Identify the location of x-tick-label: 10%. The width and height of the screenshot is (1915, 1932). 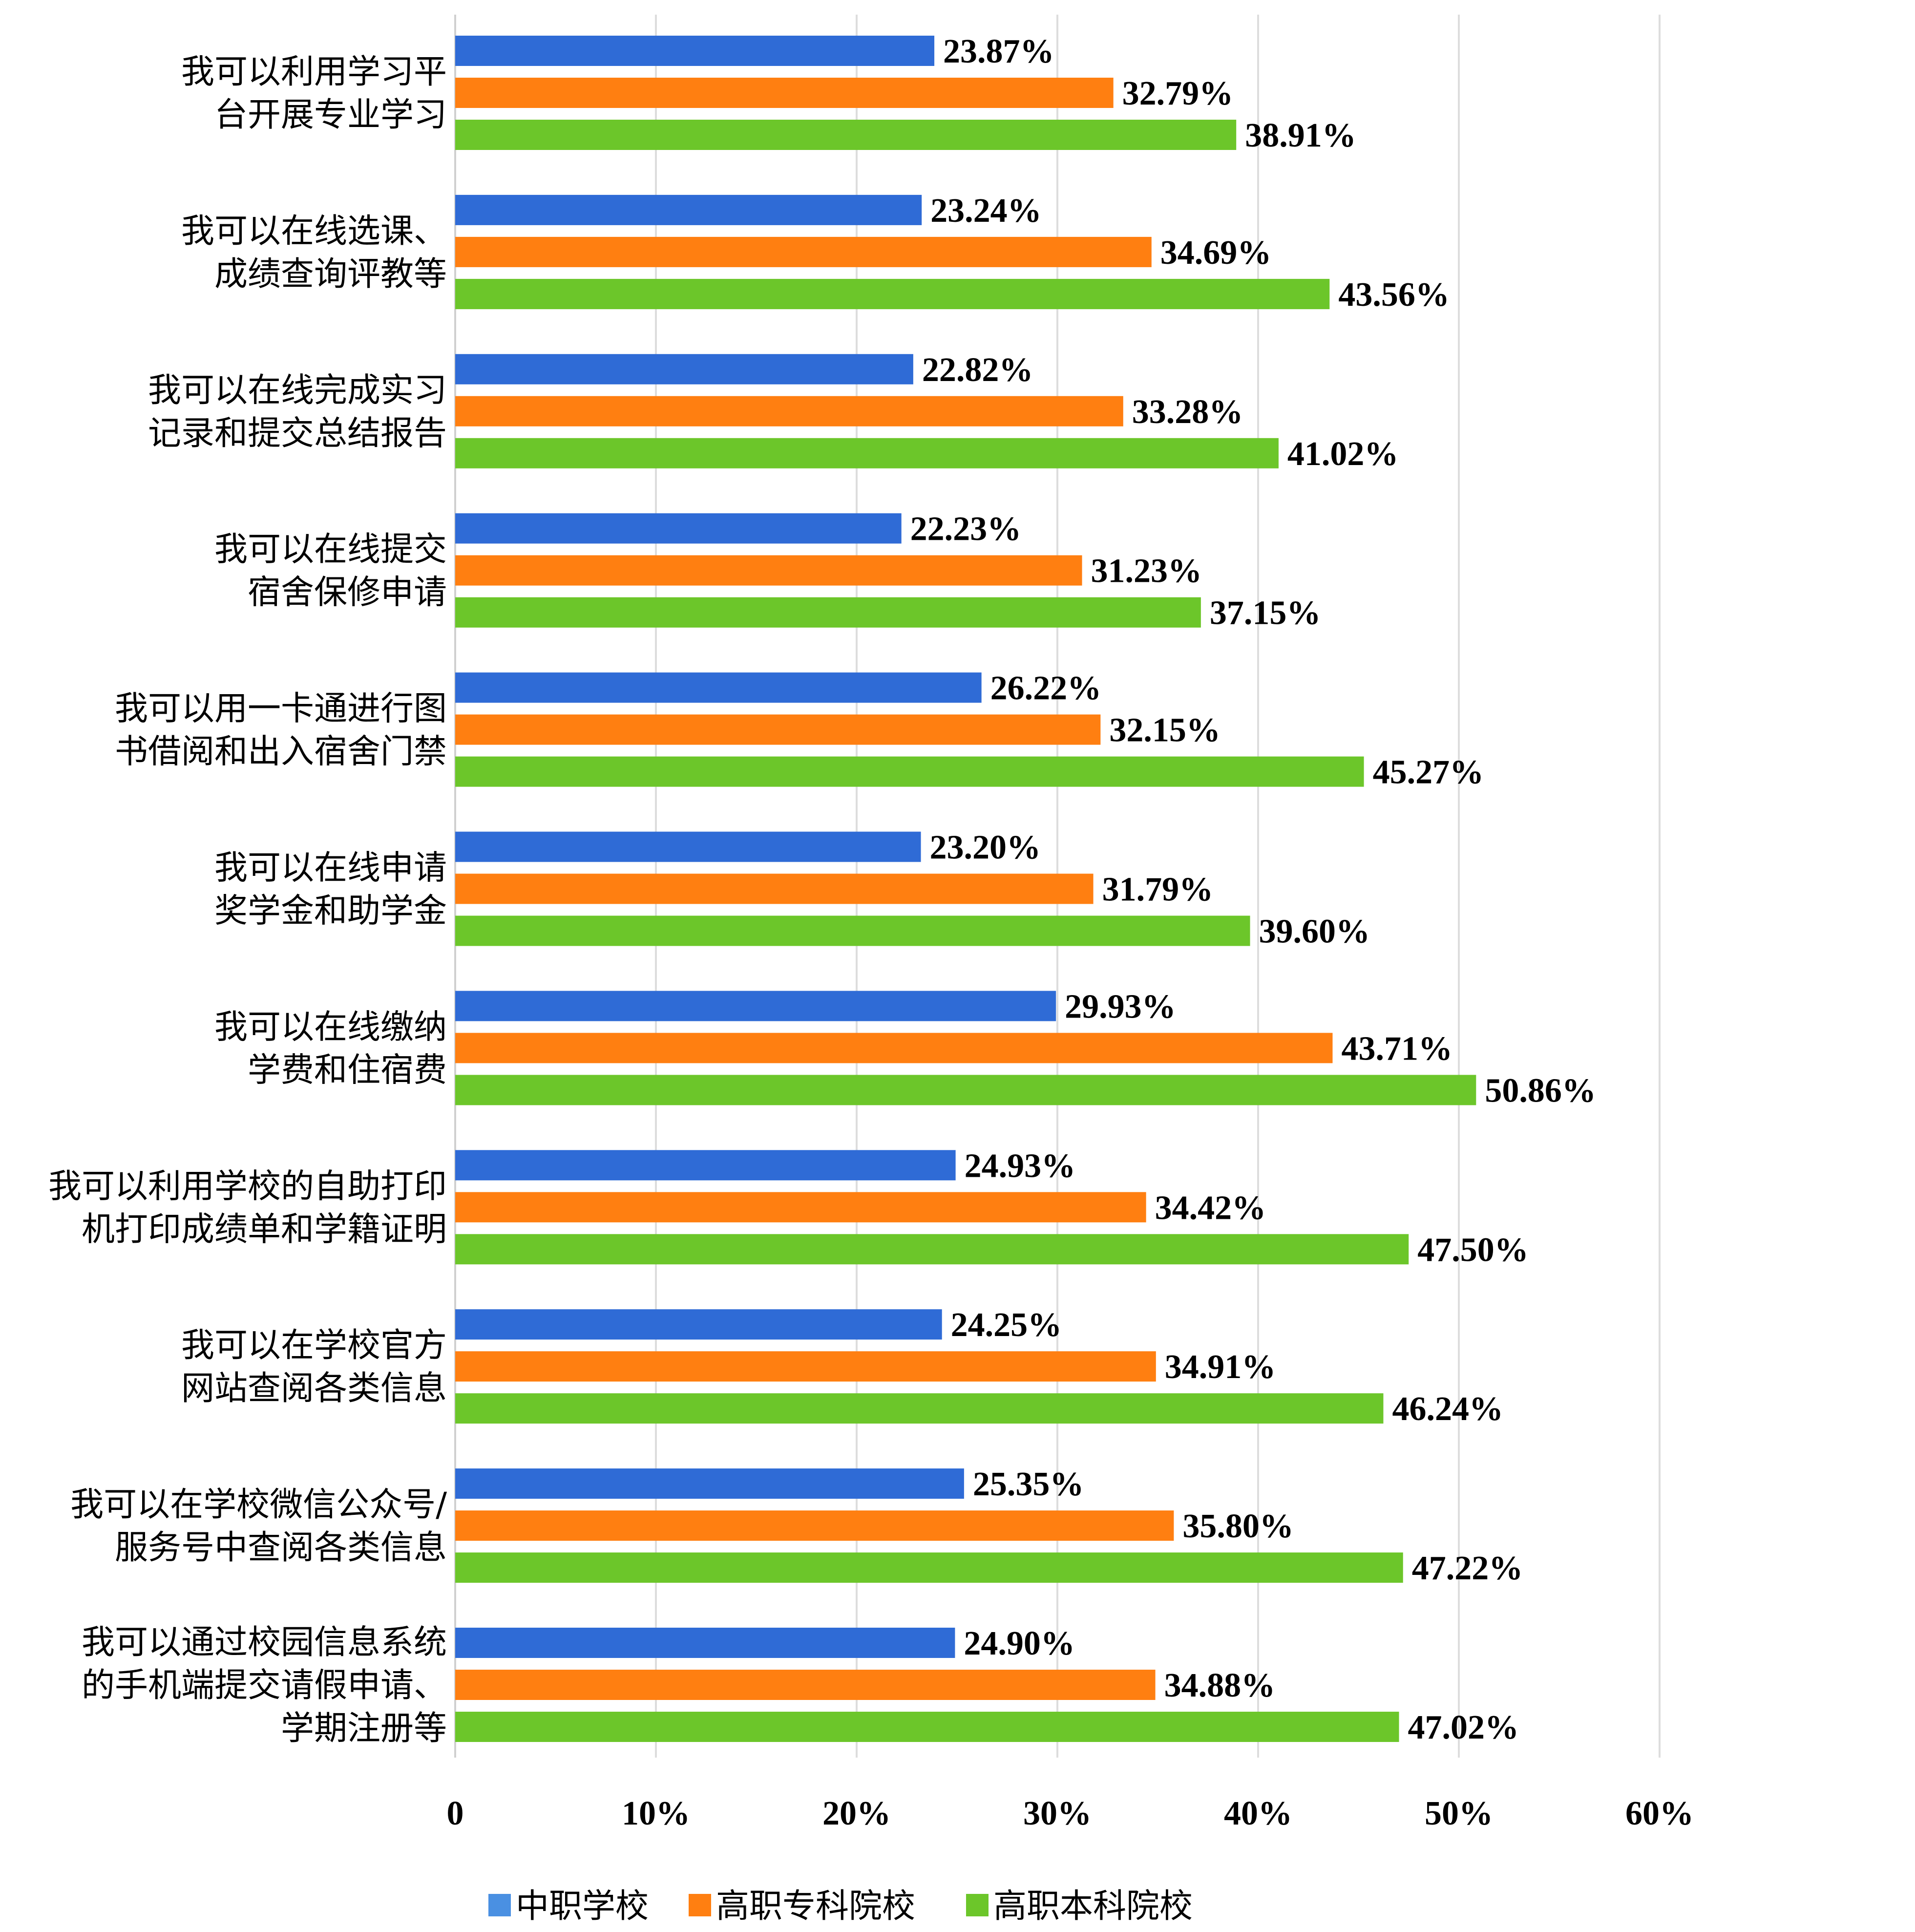
(656, 1813).